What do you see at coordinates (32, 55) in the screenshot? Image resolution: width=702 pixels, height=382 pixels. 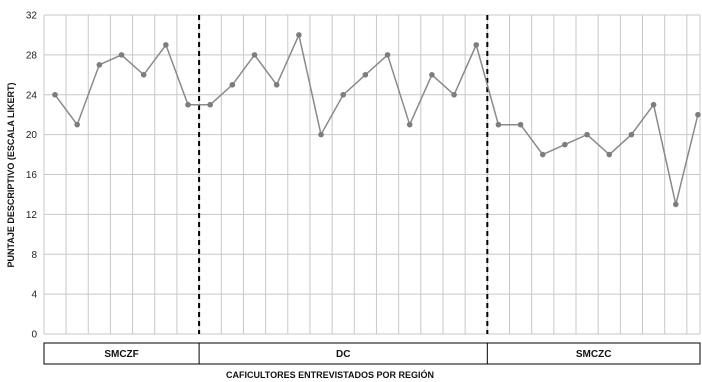 I see `y-tick-label: 28` at bounding box center [32, 55].